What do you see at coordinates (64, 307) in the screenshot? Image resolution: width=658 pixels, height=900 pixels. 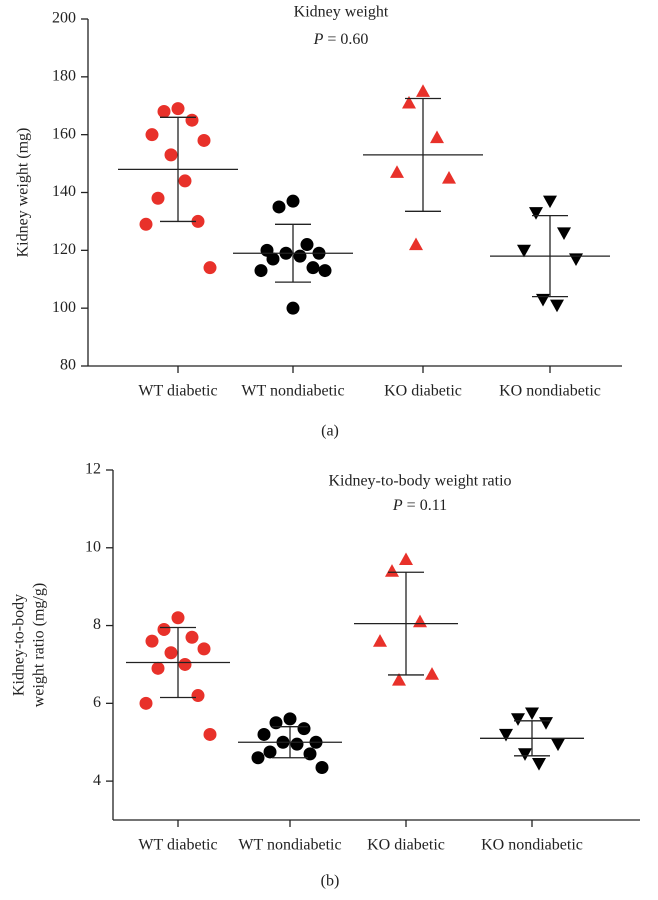 I see `y-tick-label: 100` at bounding box center [64, 307].